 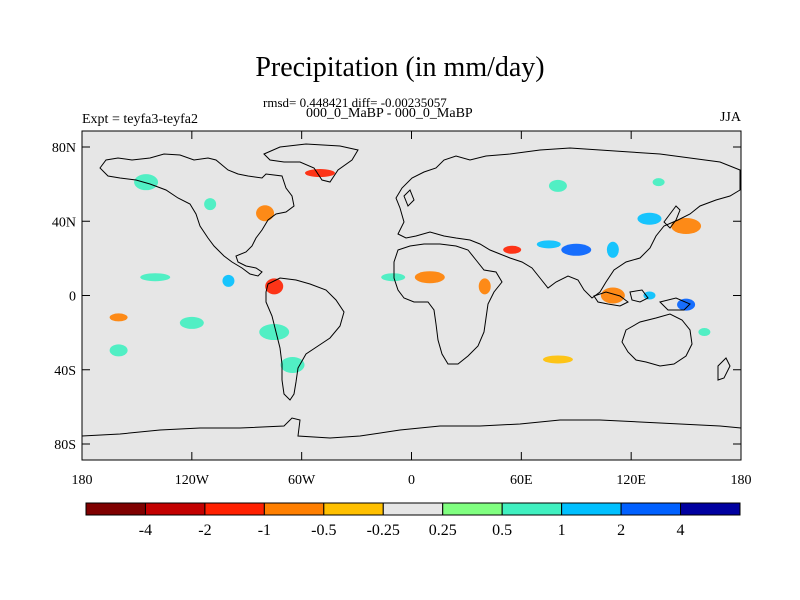 What do you see at coordinates (409, 198) in the screenshot?
I see `coastline-uk` at bounding box center [409, 198].